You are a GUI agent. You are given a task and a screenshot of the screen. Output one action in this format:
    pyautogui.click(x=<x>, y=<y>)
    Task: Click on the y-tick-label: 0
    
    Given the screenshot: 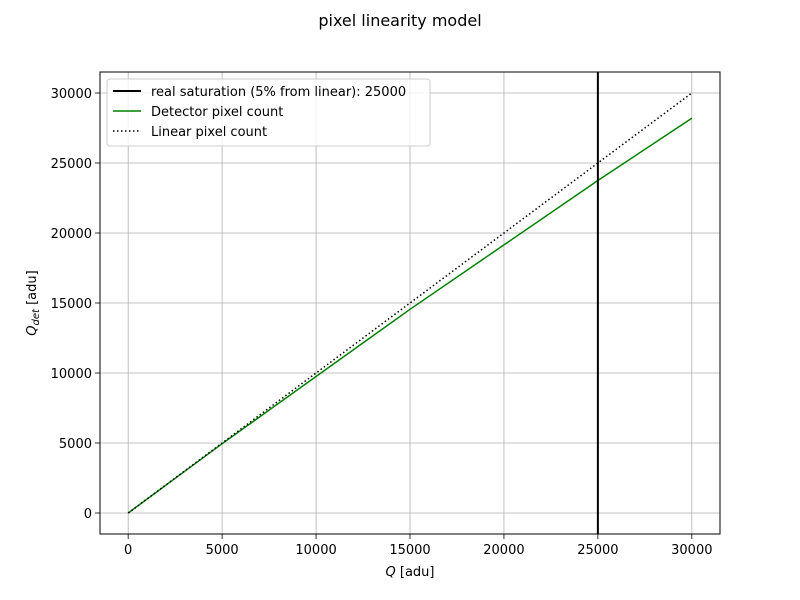 What is the action you would take?
    pyautogui.click(x=88, y=514)
    